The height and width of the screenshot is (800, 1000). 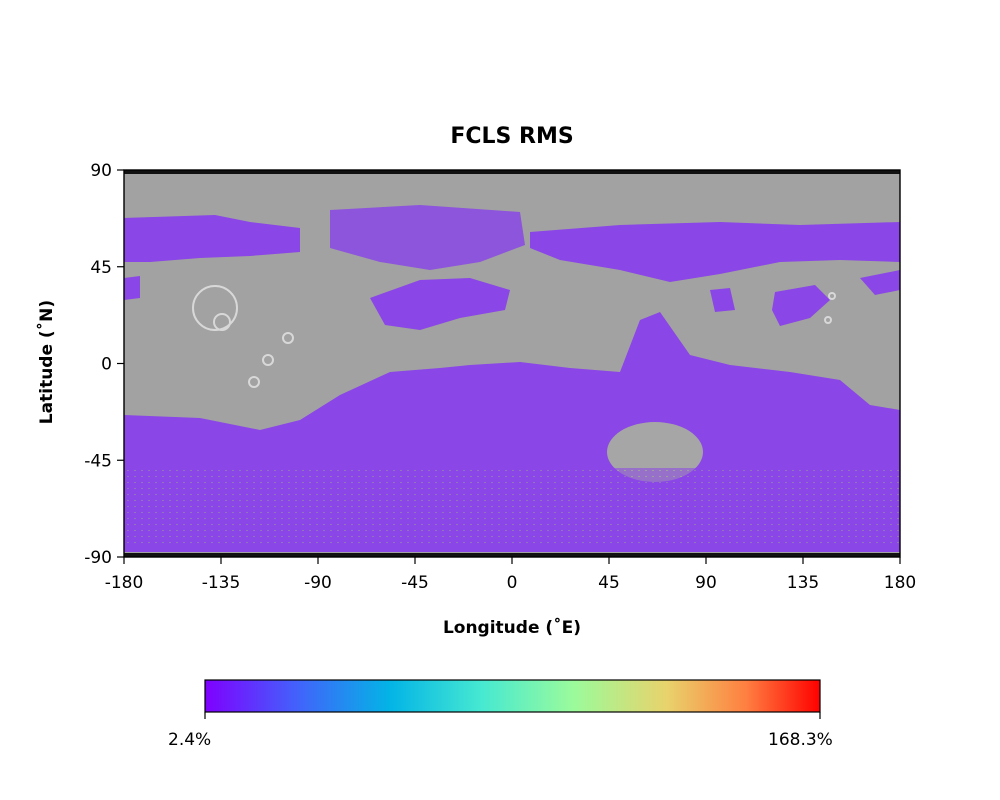 I want to click on x-axis-ticks: -180 -135 -90 -45 0 45 90 135 180, so click(x=510, y=575).